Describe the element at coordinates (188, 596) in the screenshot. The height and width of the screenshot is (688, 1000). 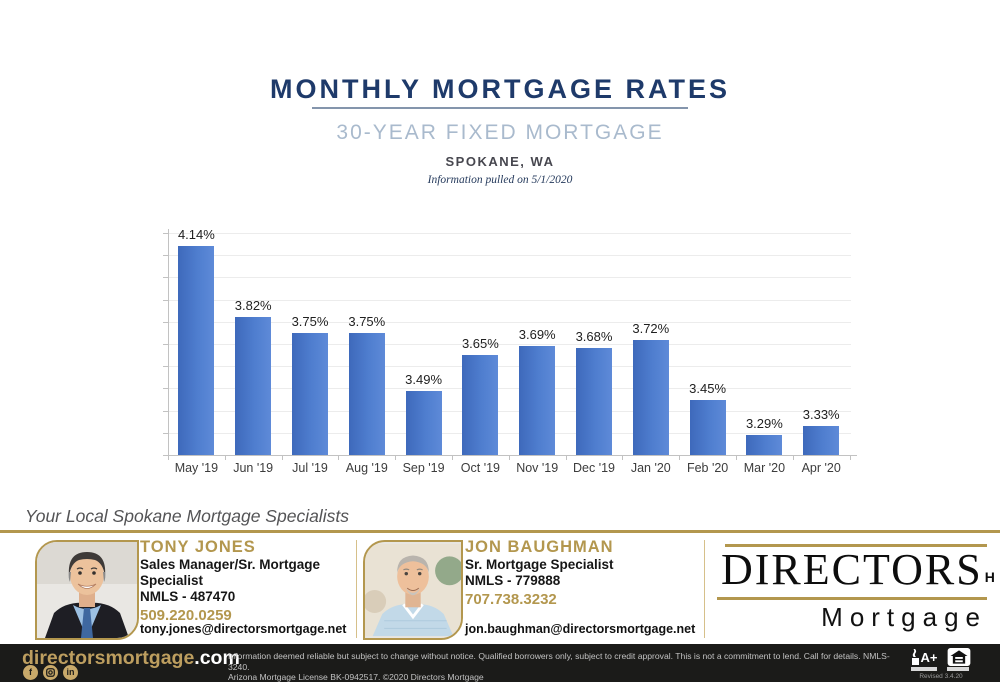
I see `agent-nmls: NMLS - 487470` at that location.